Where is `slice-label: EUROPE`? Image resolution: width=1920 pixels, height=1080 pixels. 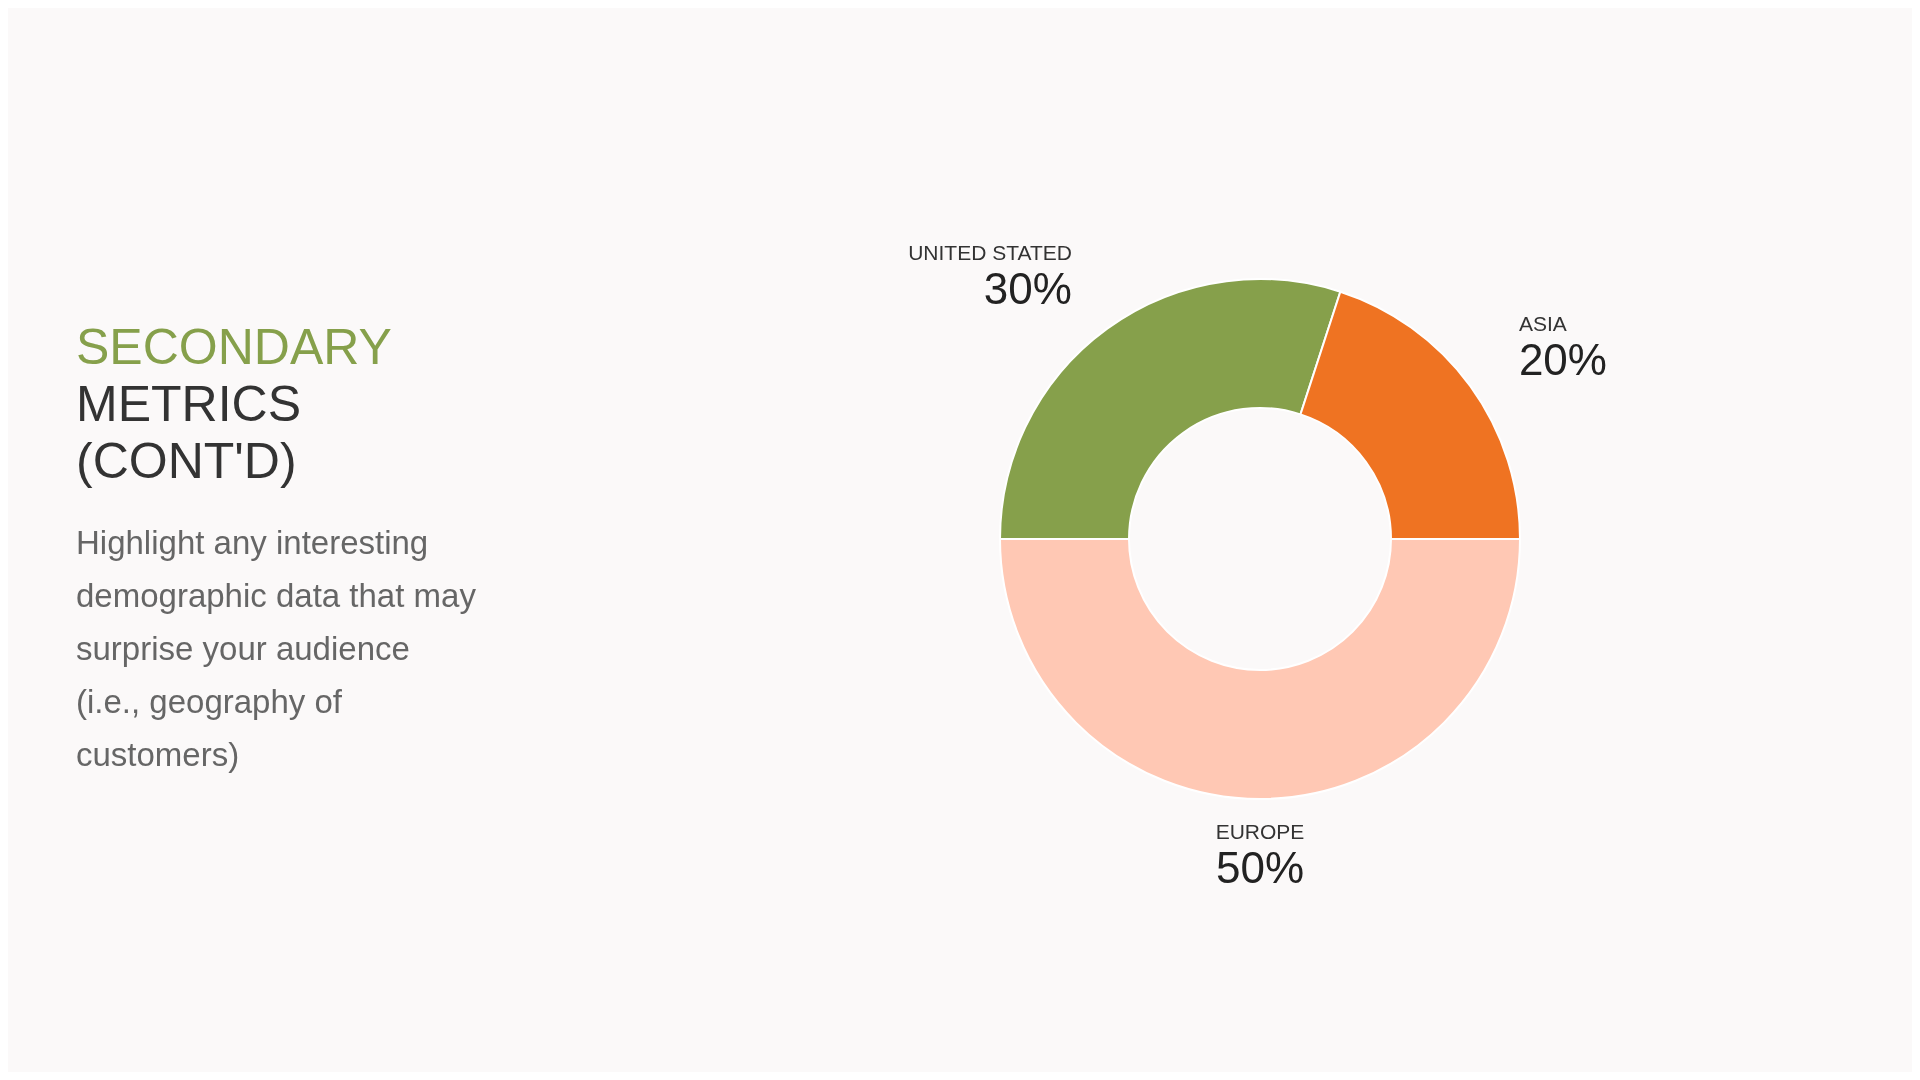
slice-label: EUROPE is located at coordinates (1260, 831).